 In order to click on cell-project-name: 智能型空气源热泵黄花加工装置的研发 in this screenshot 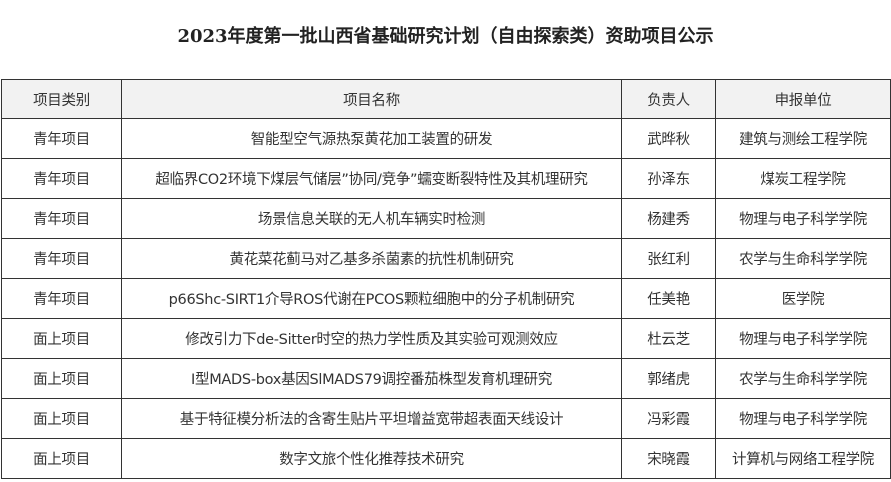, I will do `click(371, 138)`.